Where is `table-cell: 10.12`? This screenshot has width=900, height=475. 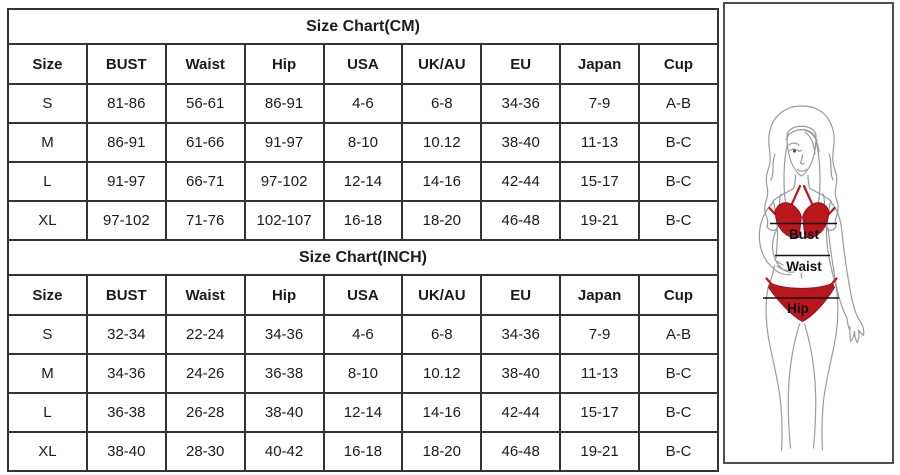
table-cell: 10.12 is located at coordinates (442, 373).